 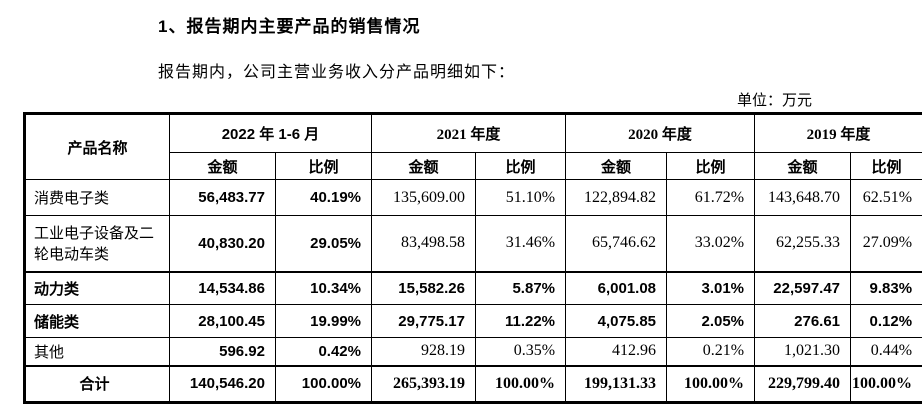 What do you see at coordinates (774, 101) in the screenshot?
I see `unit-label: 单位：万元` at bounding box center [774, 101].